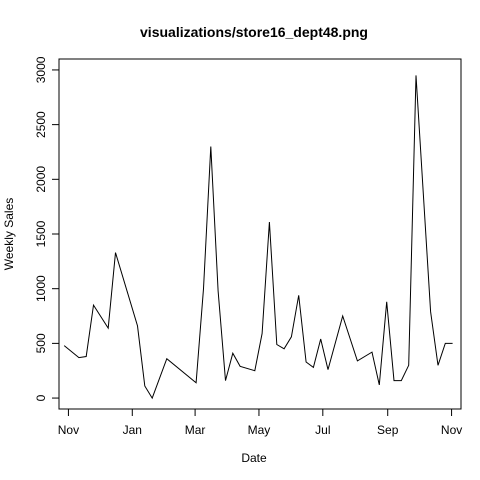 Image resolution: width=480 pixels, height=480 pixels. Describe the element at coordinates (322, 430) in the screenshot. I see `x-tick-label: Jul` at that location.